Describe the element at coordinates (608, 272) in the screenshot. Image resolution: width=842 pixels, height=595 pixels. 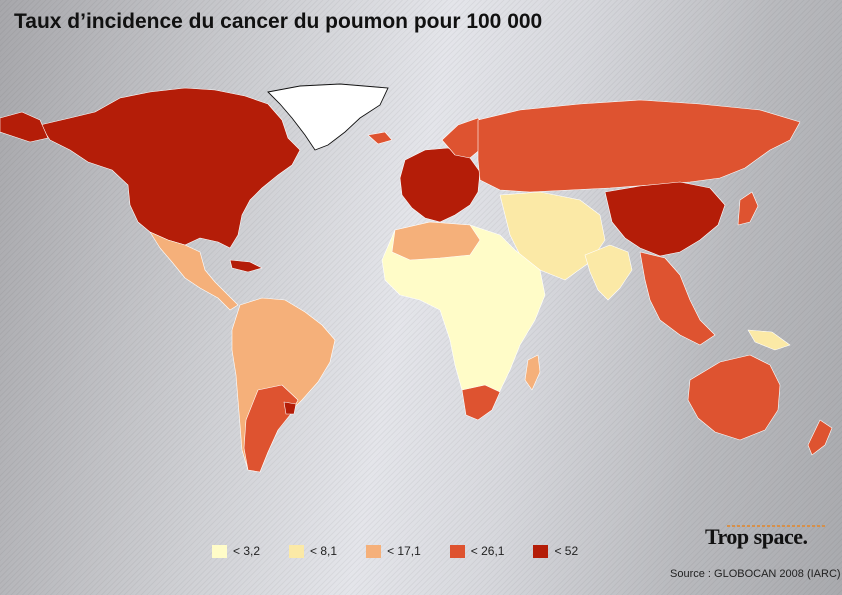
I see `region-india` at that location.